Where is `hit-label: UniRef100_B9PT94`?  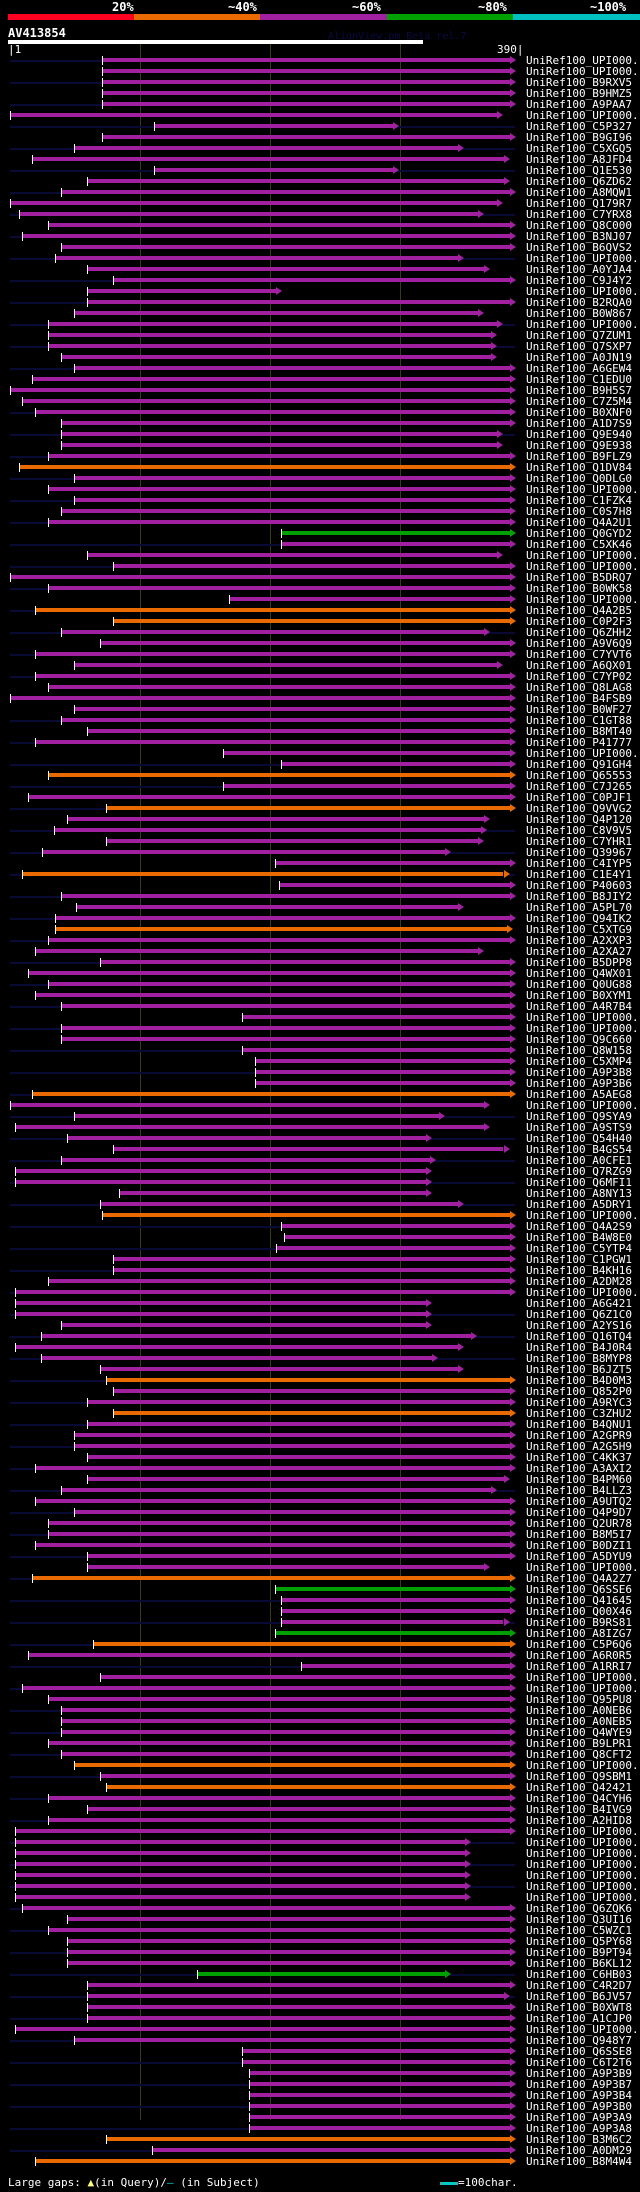
hit-label: UniRef100_B9PT94 is located at coordinates (579, 1952).